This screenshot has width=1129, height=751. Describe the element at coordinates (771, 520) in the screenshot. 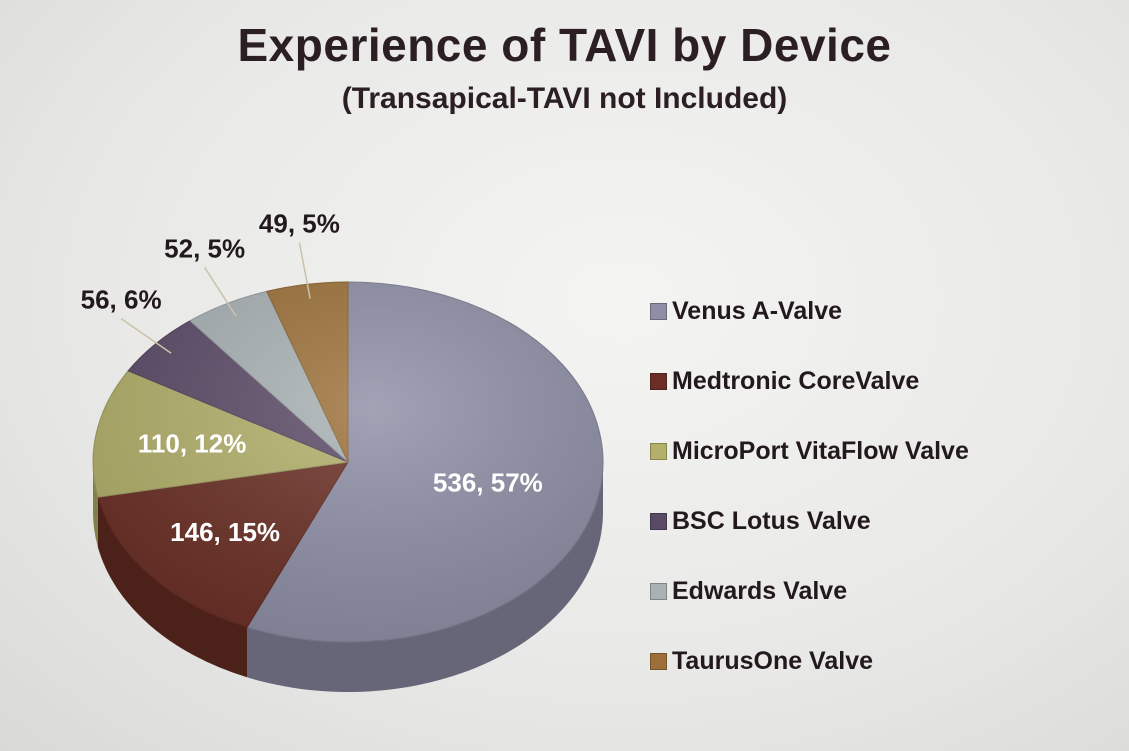

I see `legend-label-3: BSC Lotus Valve` at that location.